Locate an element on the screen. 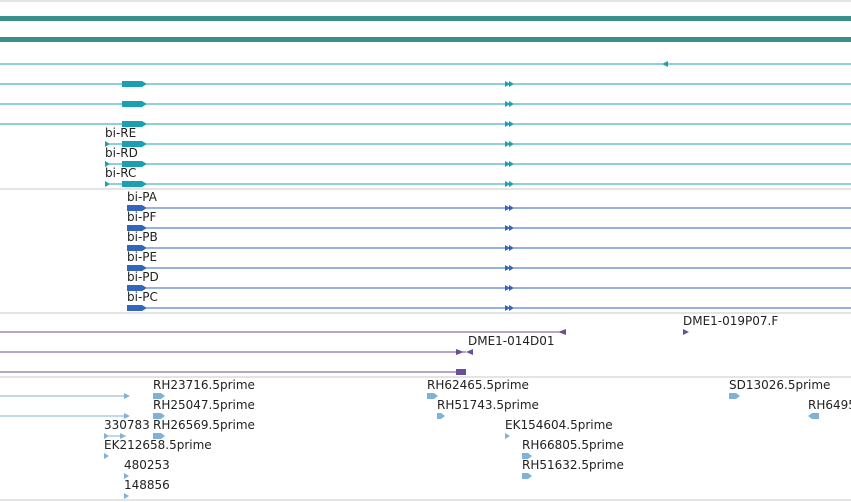  clone-label: DME1-019P07.F is located at coordinates (730, 321).